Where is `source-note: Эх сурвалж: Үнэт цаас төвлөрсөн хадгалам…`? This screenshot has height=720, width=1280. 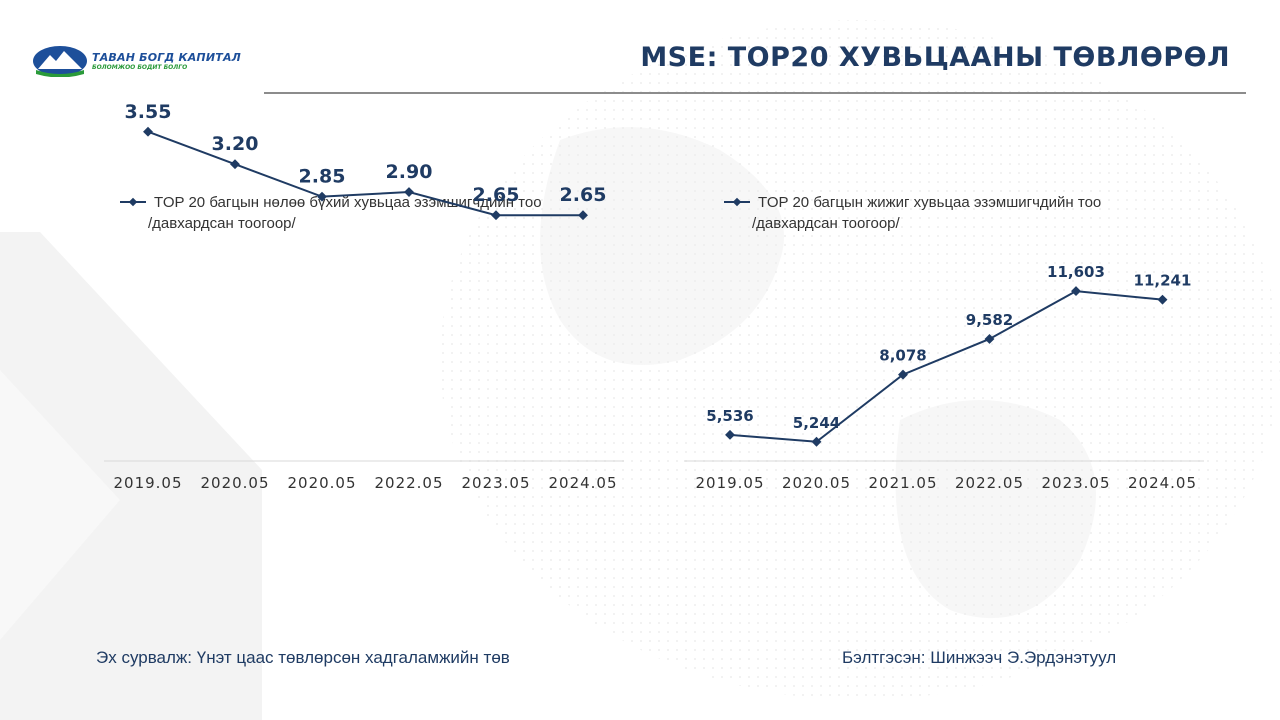 source-note: Эх сурвалж: Үнэт цаас төвлөрсөн хадгалам… is located at coordinates (303, 657).